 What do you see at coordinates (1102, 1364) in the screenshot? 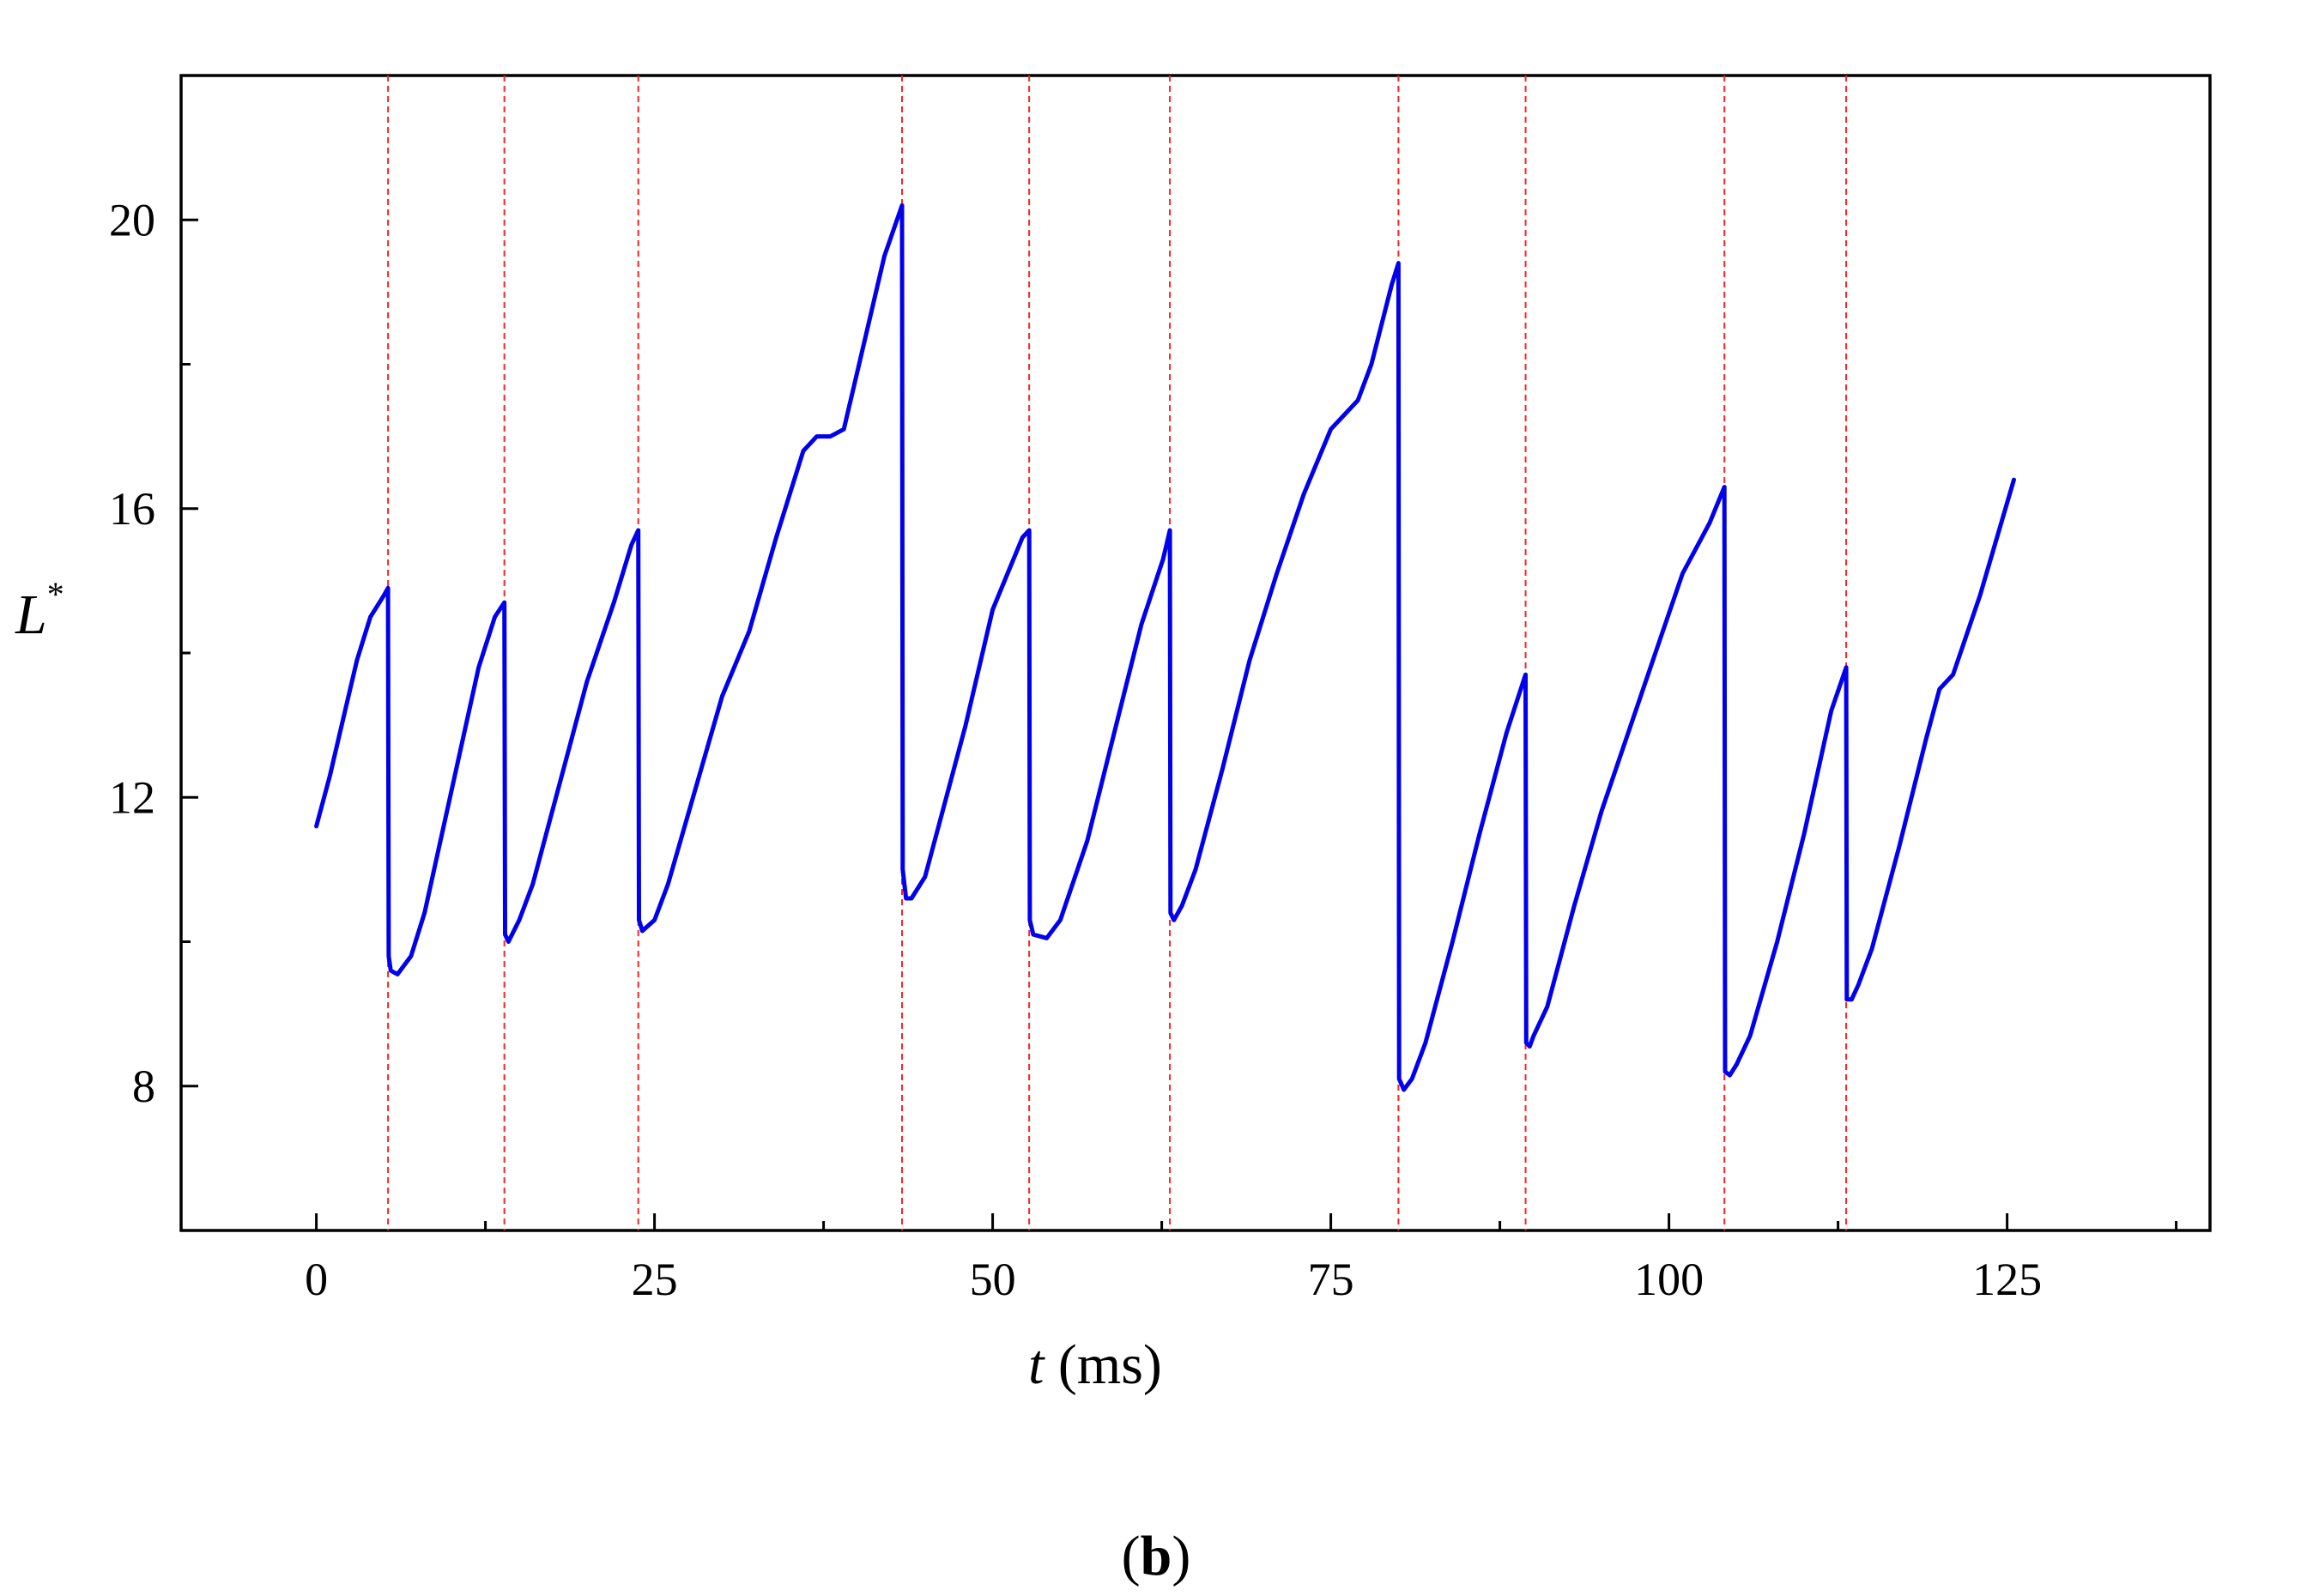
I see `x-axis-unit: (ms)` at bounding box center [1102, 1364].